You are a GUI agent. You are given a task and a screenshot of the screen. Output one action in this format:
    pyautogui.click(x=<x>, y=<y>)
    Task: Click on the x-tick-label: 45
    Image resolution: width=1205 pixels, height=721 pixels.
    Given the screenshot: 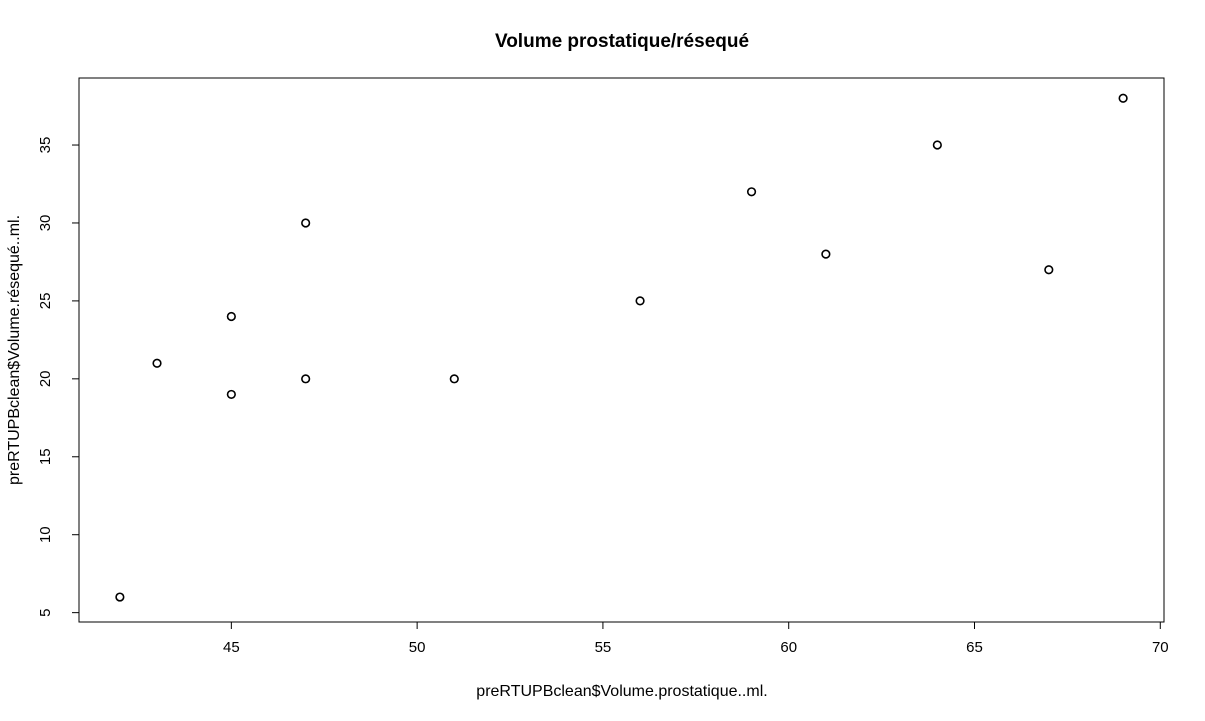 What is the action you would take?
    pyautogui.click(x=231, y=647)
    